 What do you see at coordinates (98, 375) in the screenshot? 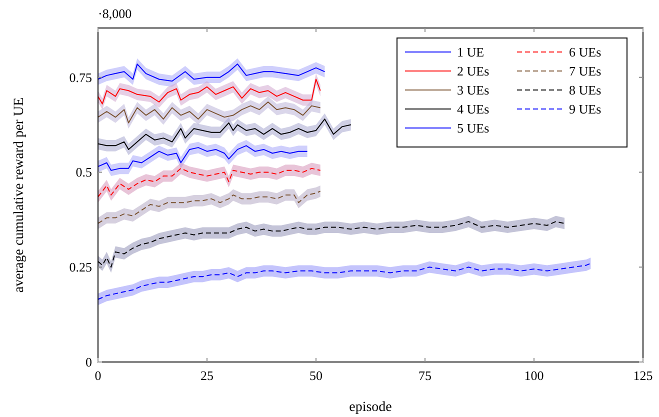
I see `x-tick-label: 0` at bounding box center [98, 375].